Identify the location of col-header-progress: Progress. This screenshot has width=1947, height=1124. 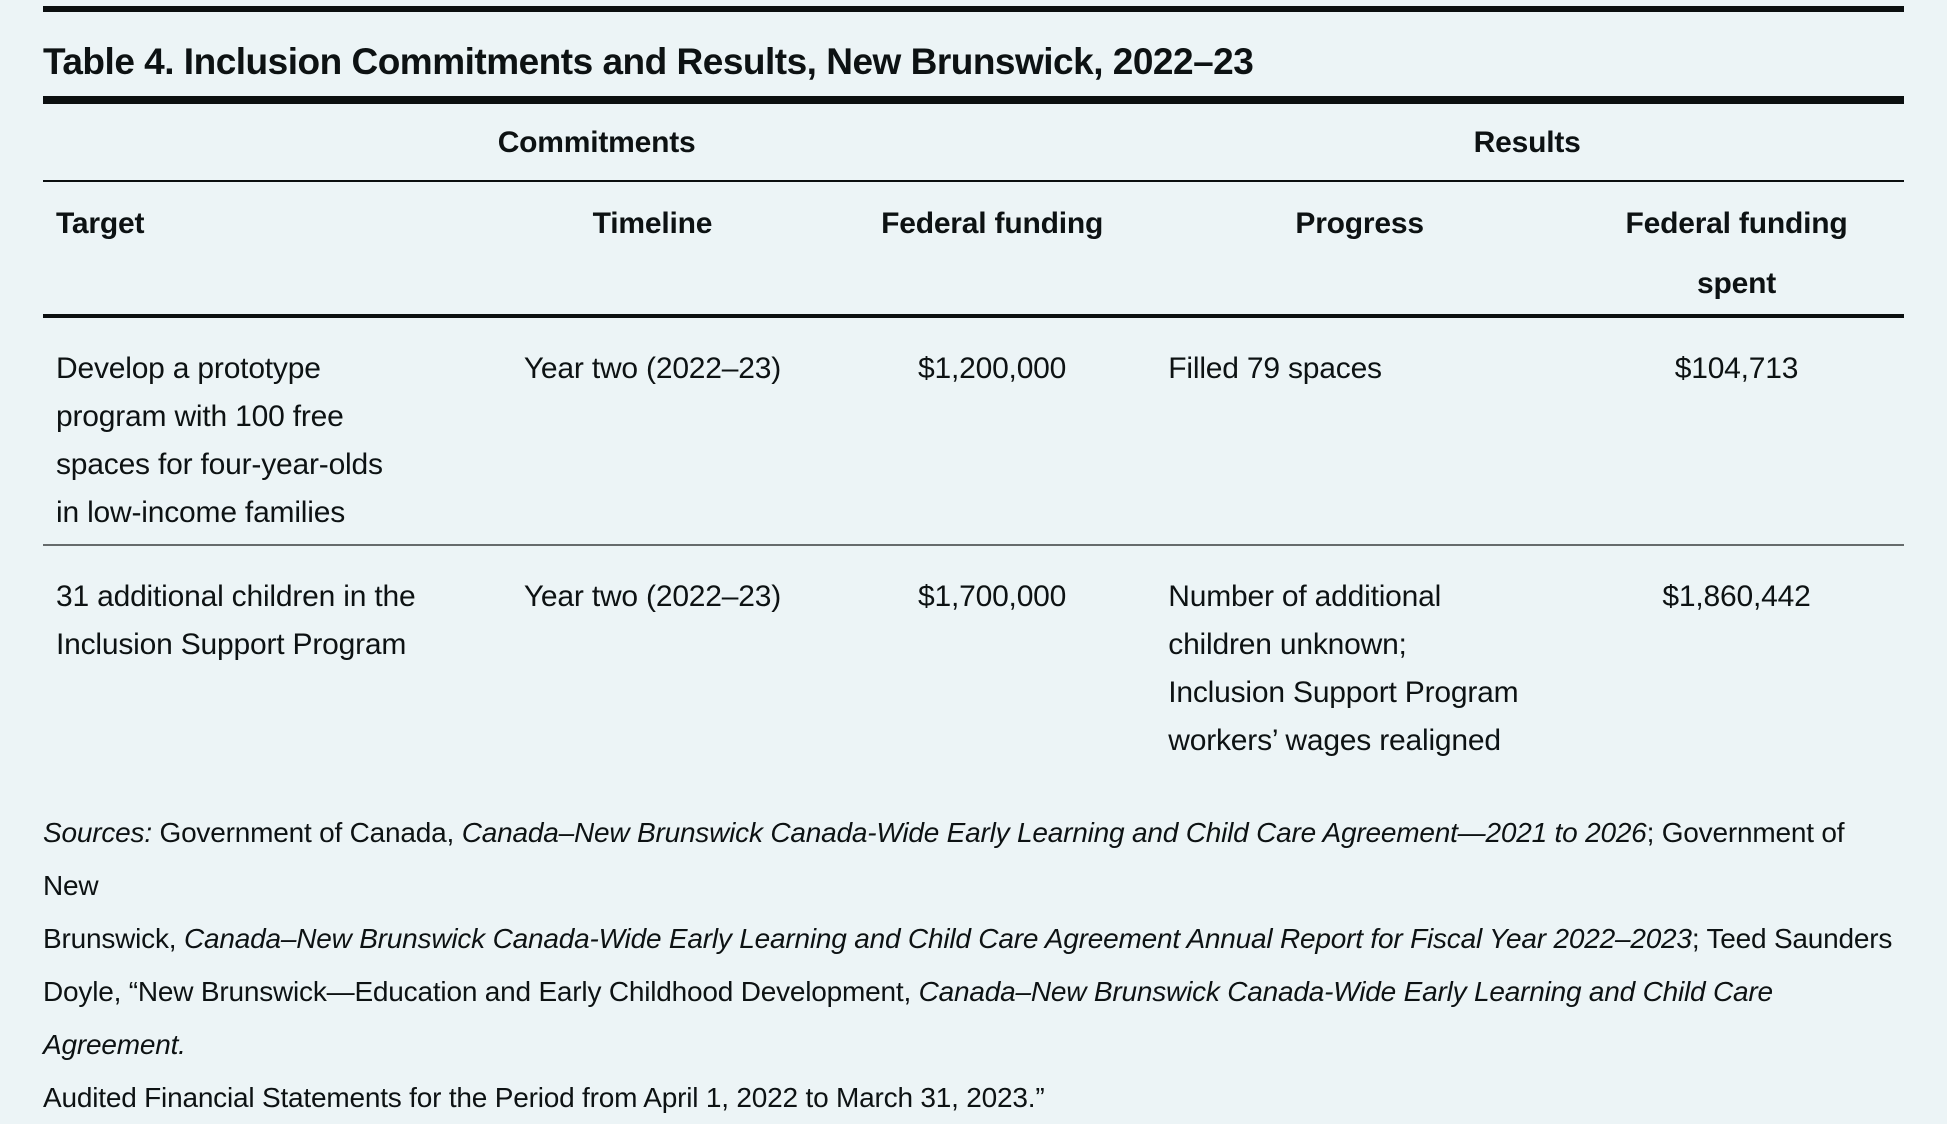
(1359, 249).